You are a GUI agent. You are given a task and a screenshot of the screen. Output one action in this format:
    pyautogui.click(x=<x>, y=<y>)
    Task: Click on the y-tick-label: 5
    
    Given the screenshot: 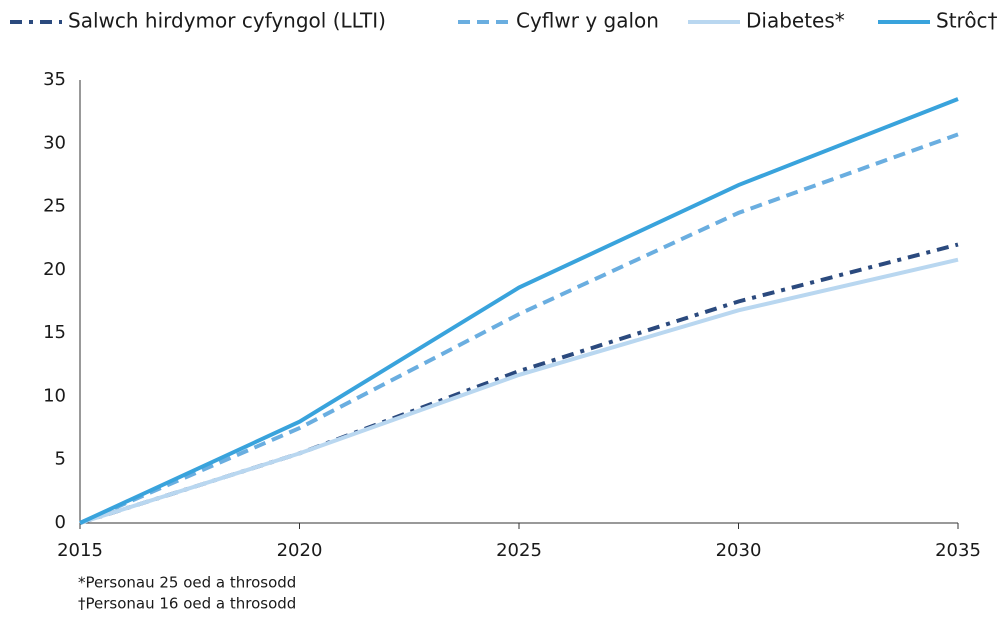 What is the action you would take?
    pyautogui.click(x=60, y=459)
    